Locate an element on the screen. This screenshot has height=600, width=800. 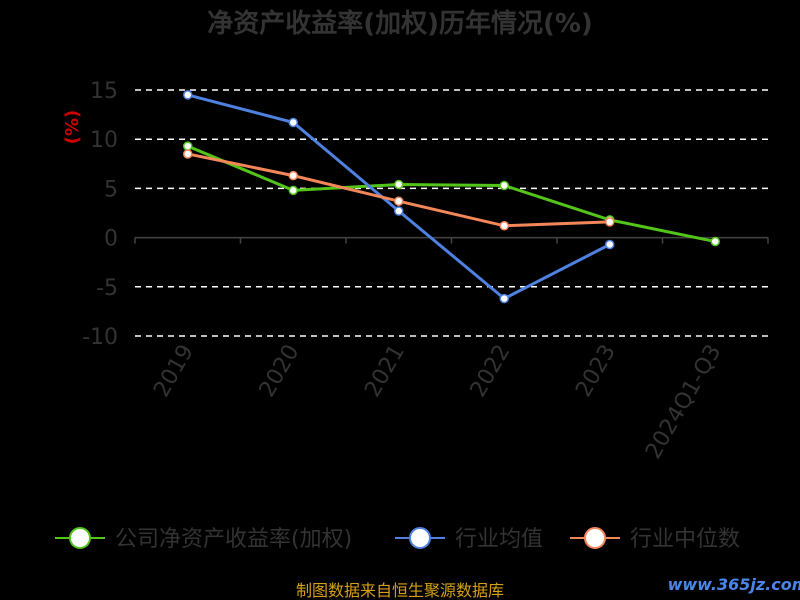
x-tick-label: 2024Q1-Q3 is located at coordinates (683, 402).